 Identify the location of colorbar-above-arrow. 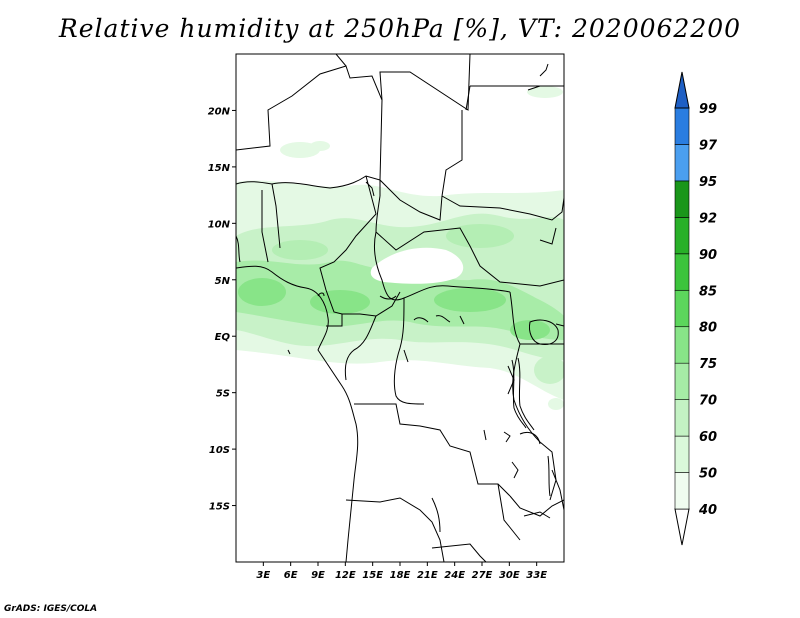
(682, 90).